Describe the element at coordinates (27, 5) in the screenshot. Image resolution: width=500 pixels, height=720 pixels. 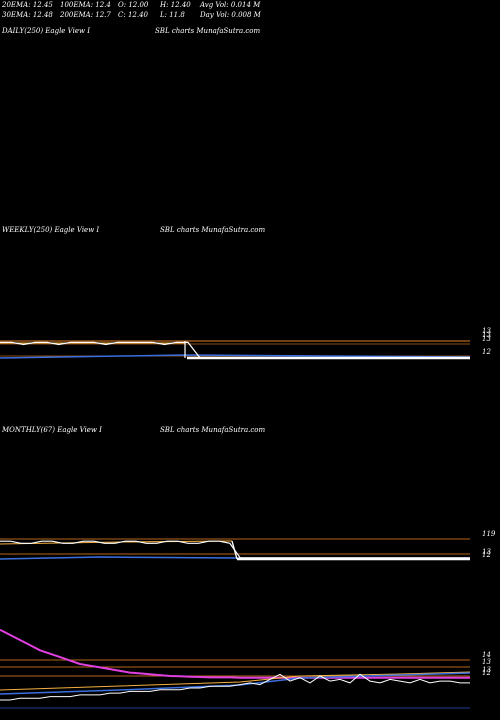
I see `stat-ema20: 20EMA: 12.45` at that location.